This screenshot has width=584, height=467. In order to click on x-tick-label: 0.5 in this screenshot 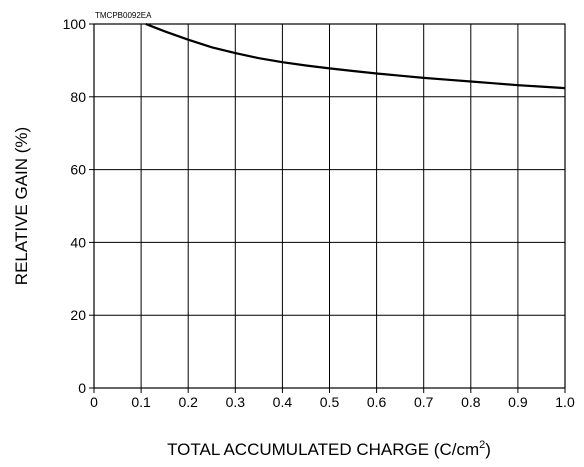, I will do `click(330, 402)`.